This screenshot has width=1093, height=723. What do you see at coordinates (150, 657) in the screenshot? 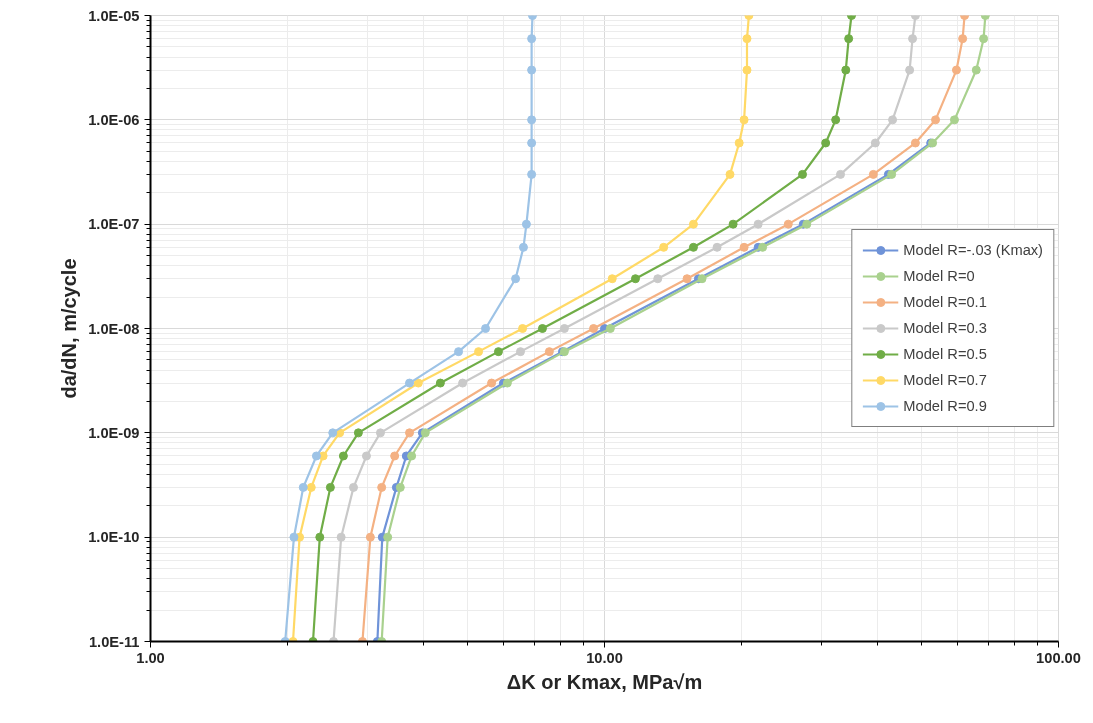
I see `x-tick-label: 1.00` at bounding box center [150, 657].